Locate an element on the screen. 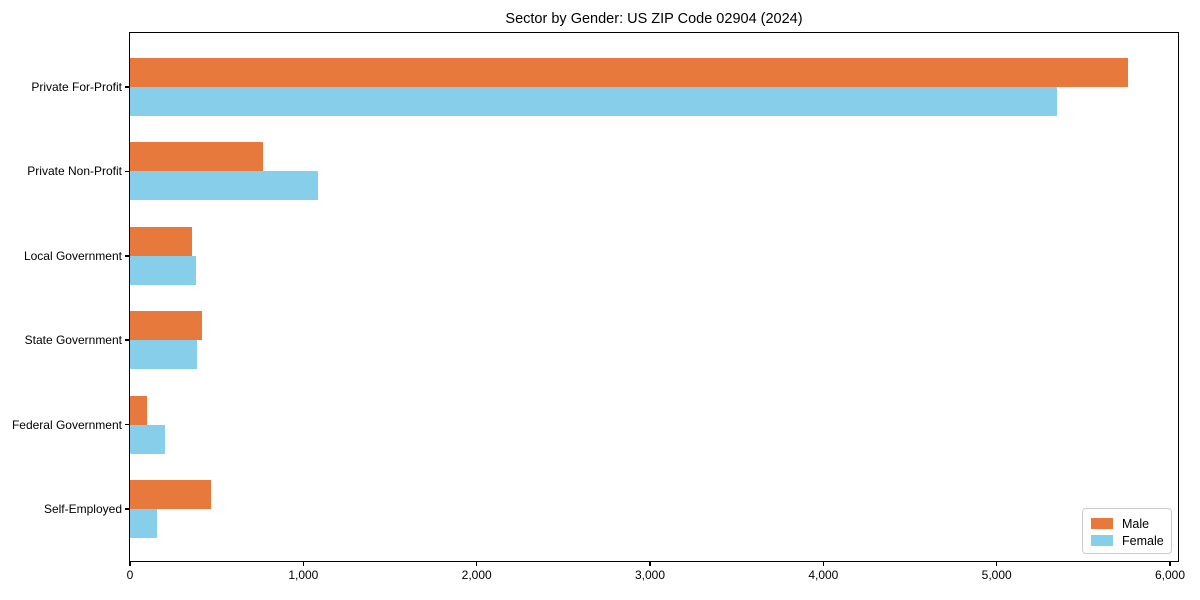 The width and height of the screenshot is (1200, 600). legend-item-male: Male is located at coordinates (1131, 523).